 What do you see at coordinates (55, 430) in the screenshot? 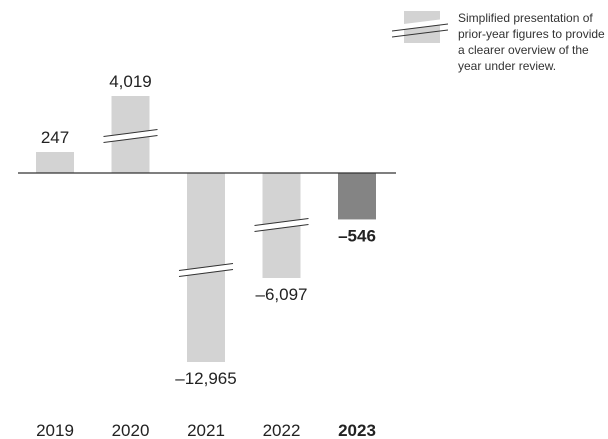
I see `x-tick-2019: 2019` at bounding box center [55, 430].